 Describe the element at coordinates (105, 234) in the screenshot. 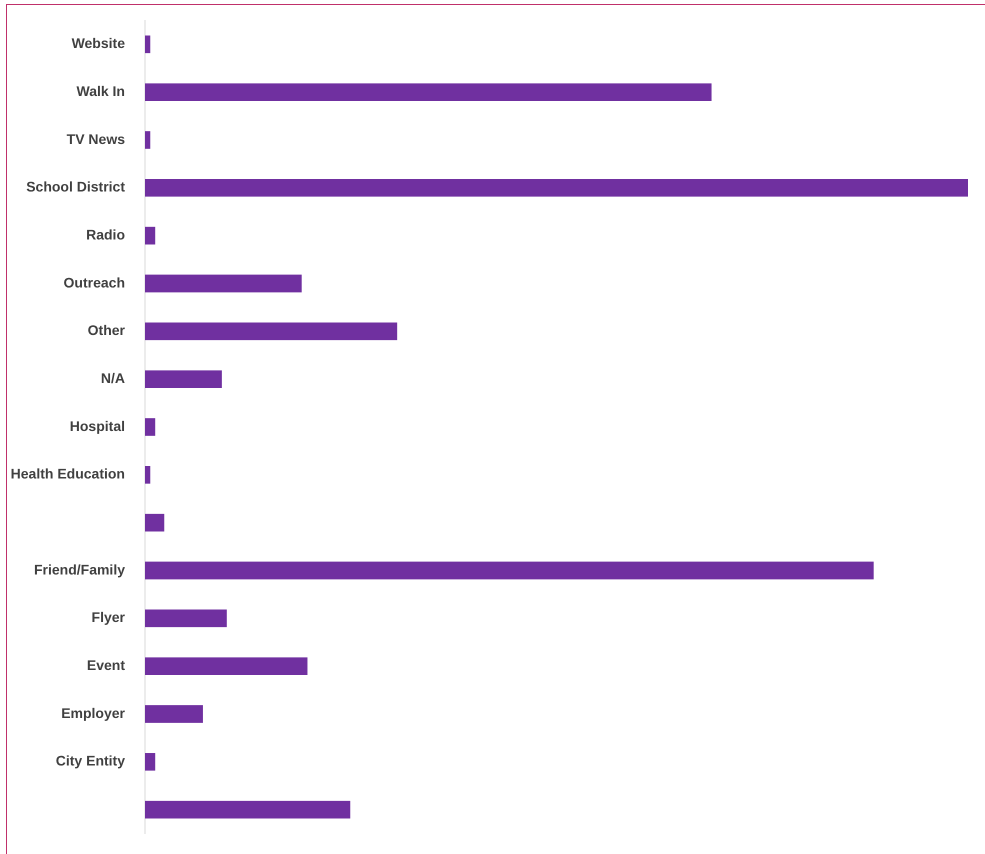

I see `y-tick-label: Radio` at that location.